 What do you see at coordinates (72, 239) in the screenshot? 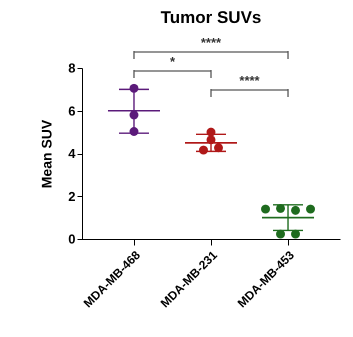
I see `y-tick-label: 0` at bounding box center [72, 239].